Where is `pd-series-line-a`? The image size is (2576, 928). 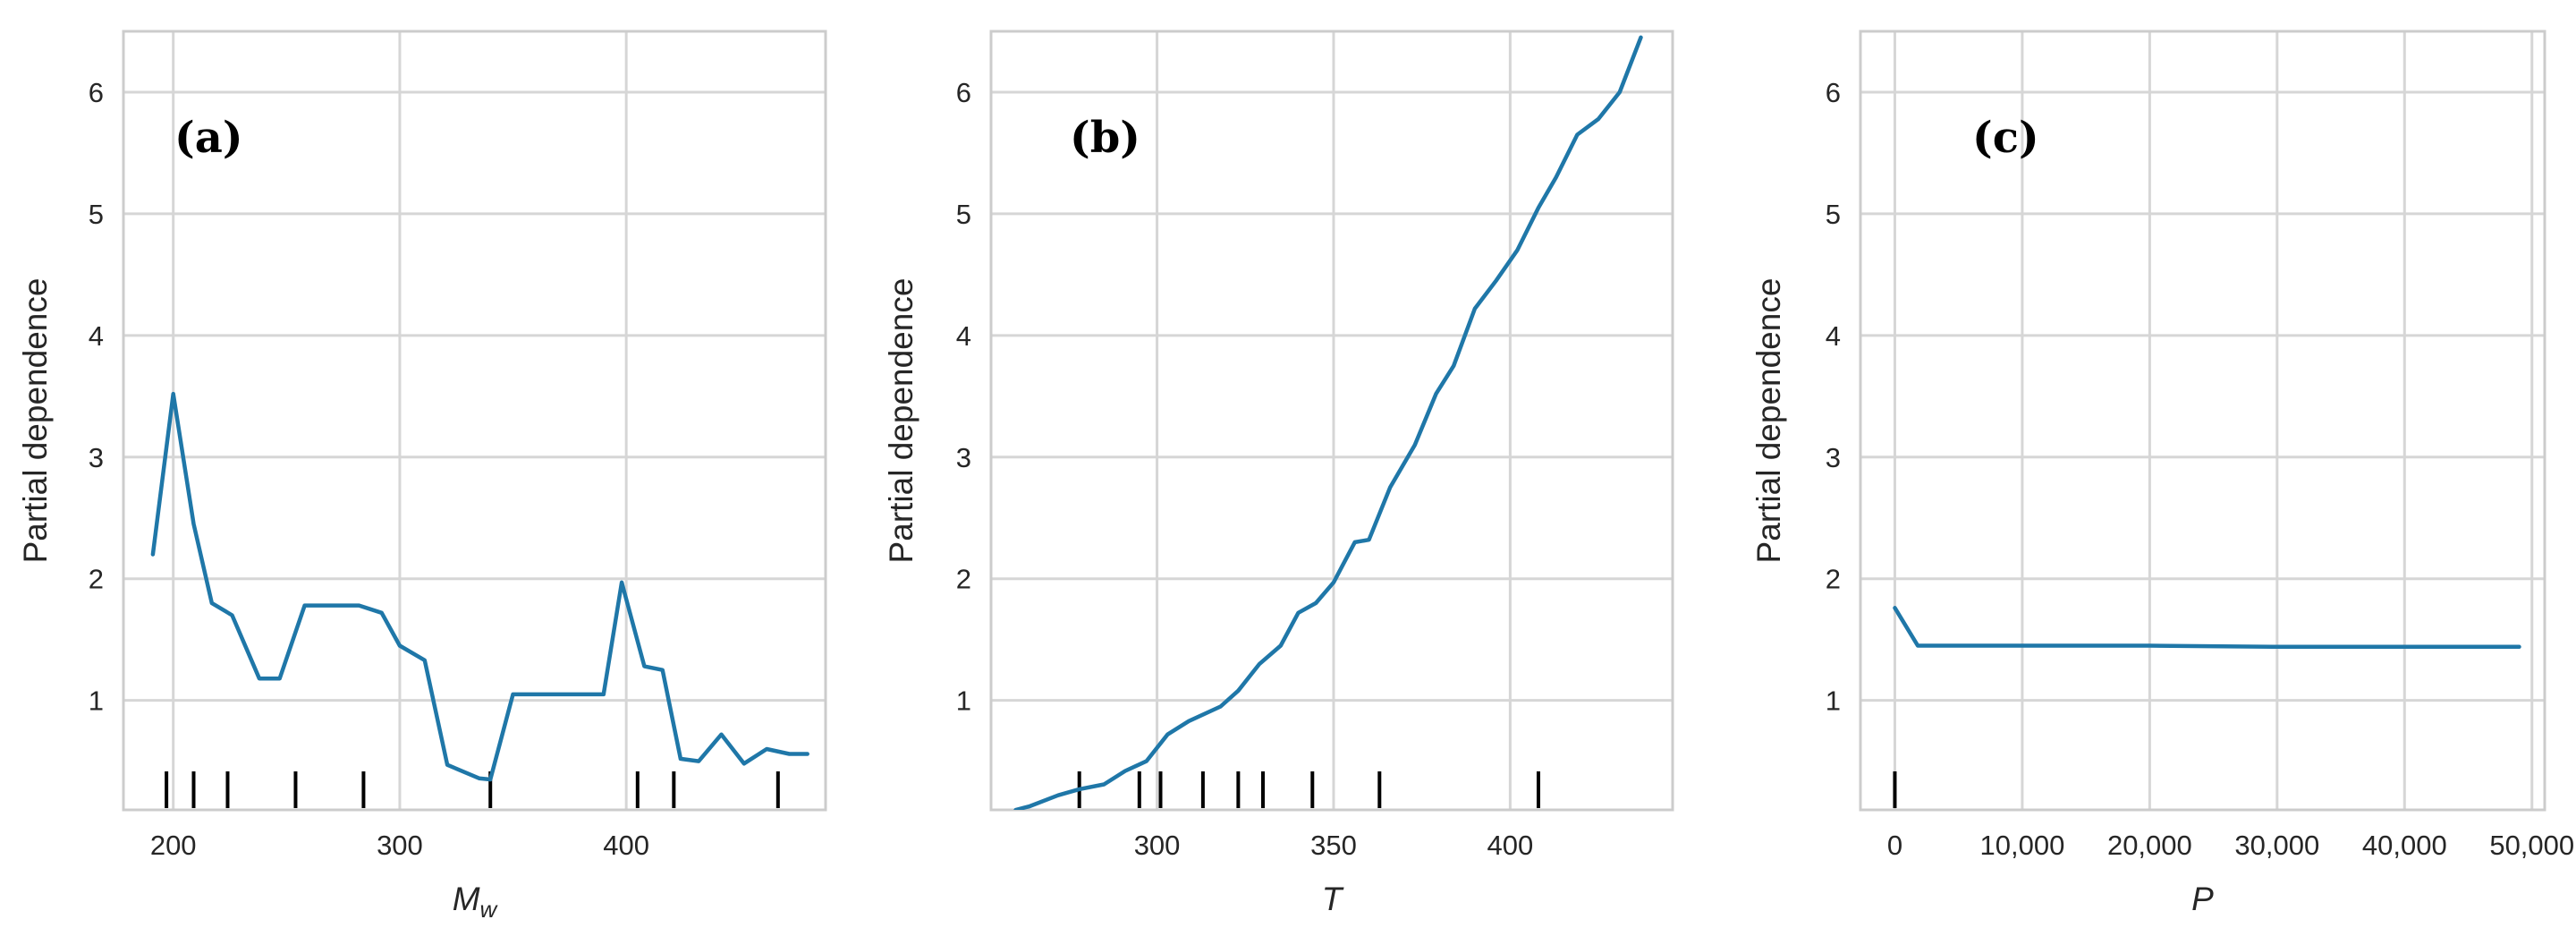 pd-series-line-a is located at coordinates (479, 587).